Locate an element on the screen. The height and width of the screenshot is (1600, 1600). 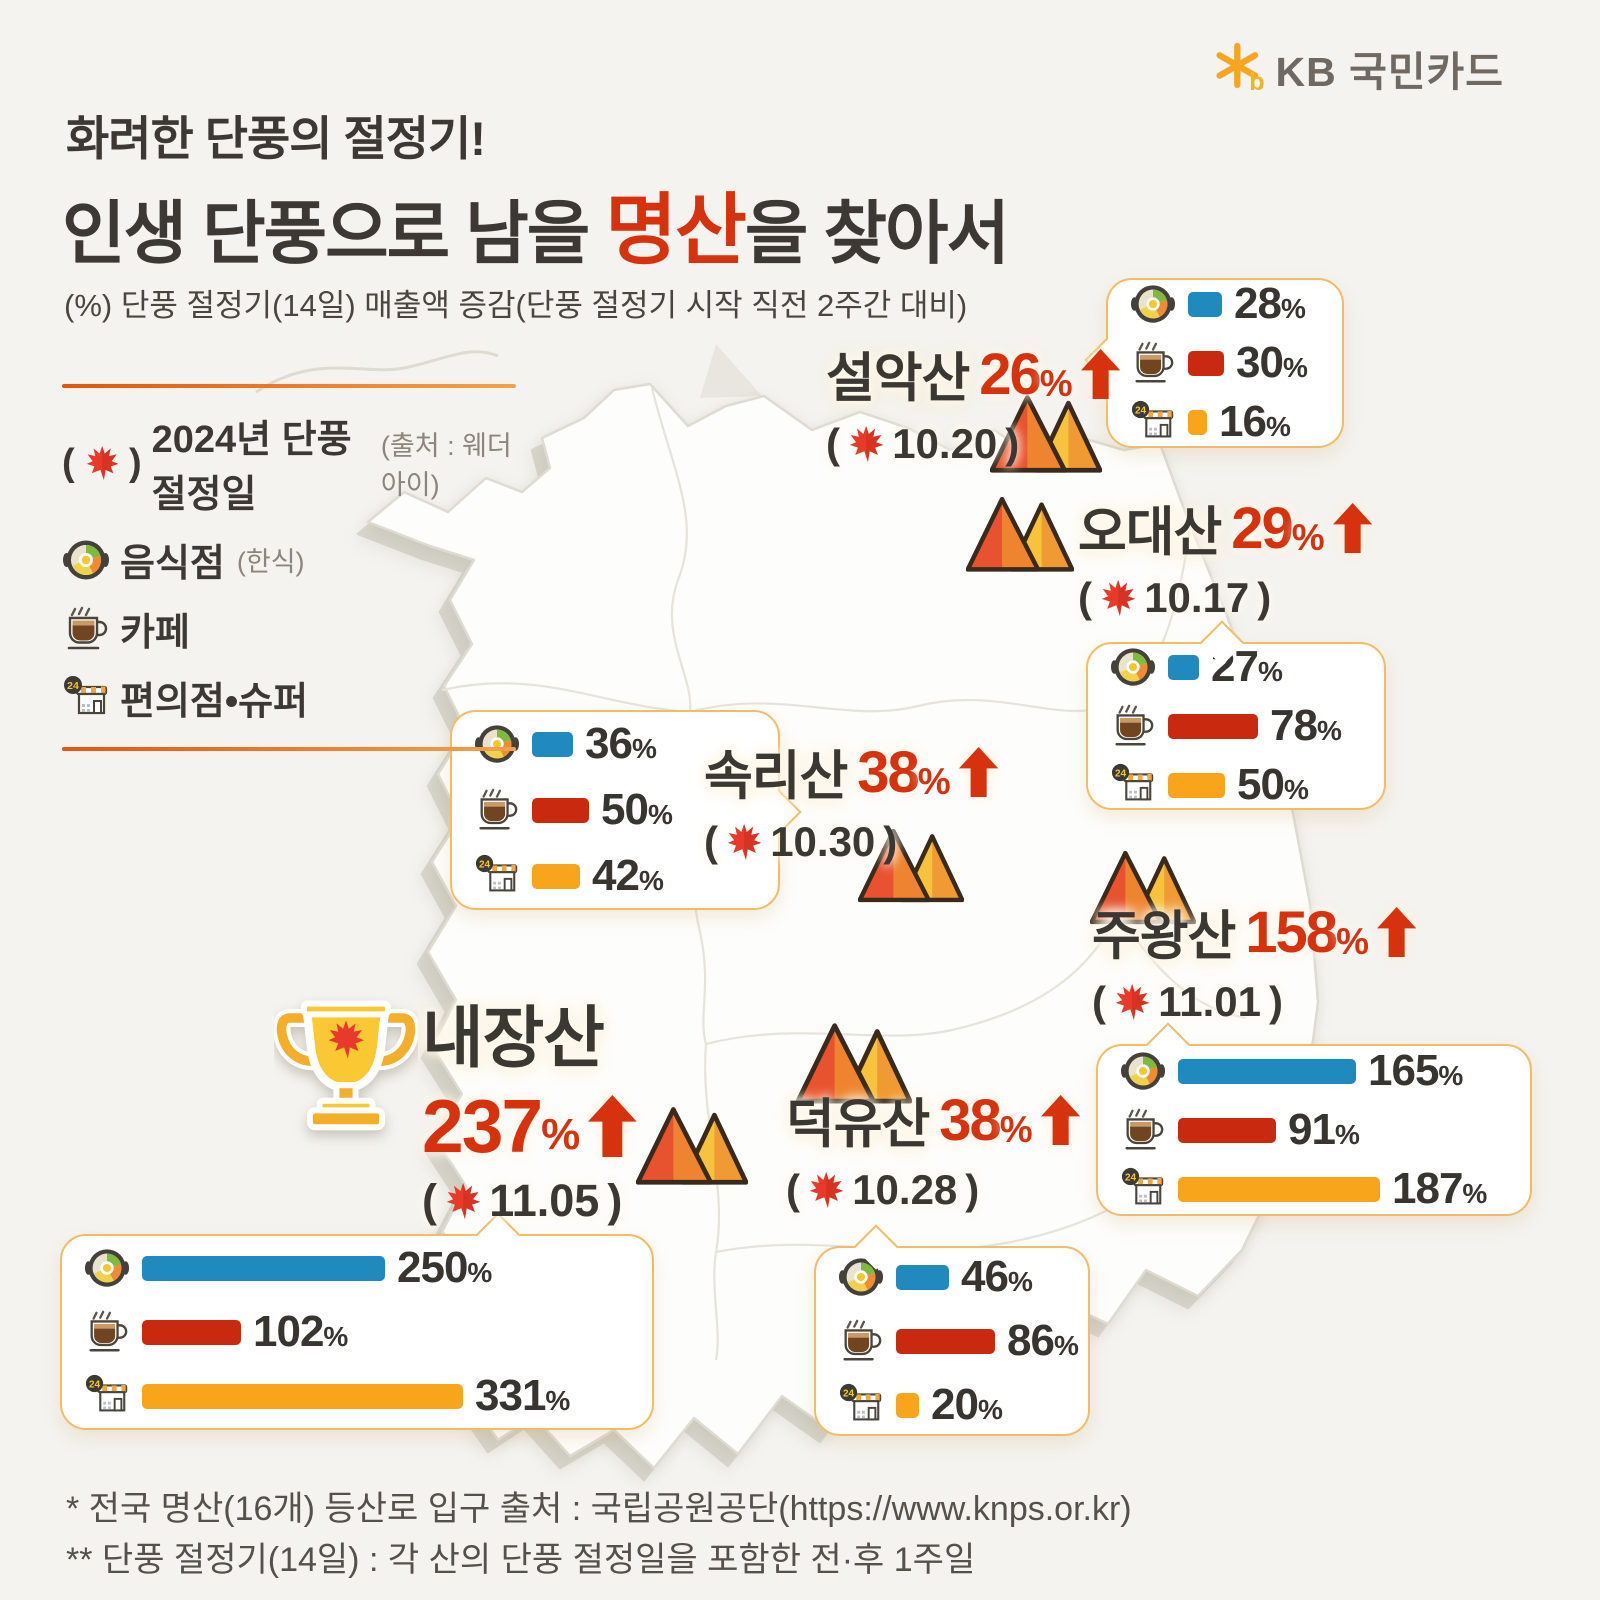
callout-row-store: 24 331% is located at coordinates (359, 1396).